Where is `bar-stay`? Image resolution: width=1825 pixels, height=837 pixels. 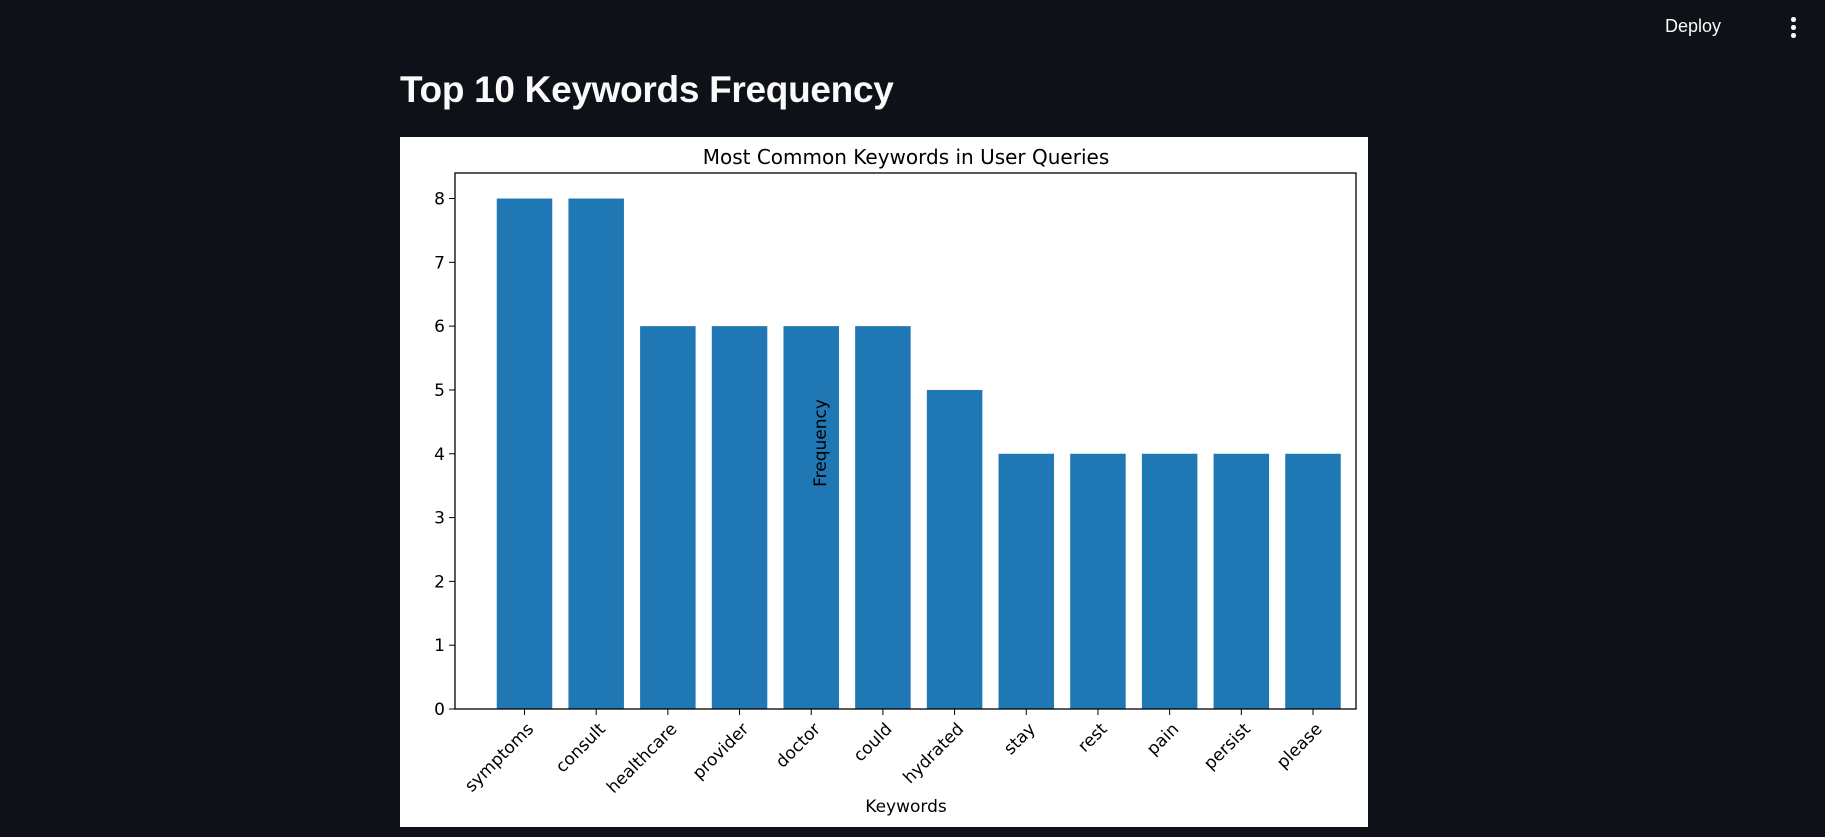 bar-stay is located at coordinates (1026, 581).